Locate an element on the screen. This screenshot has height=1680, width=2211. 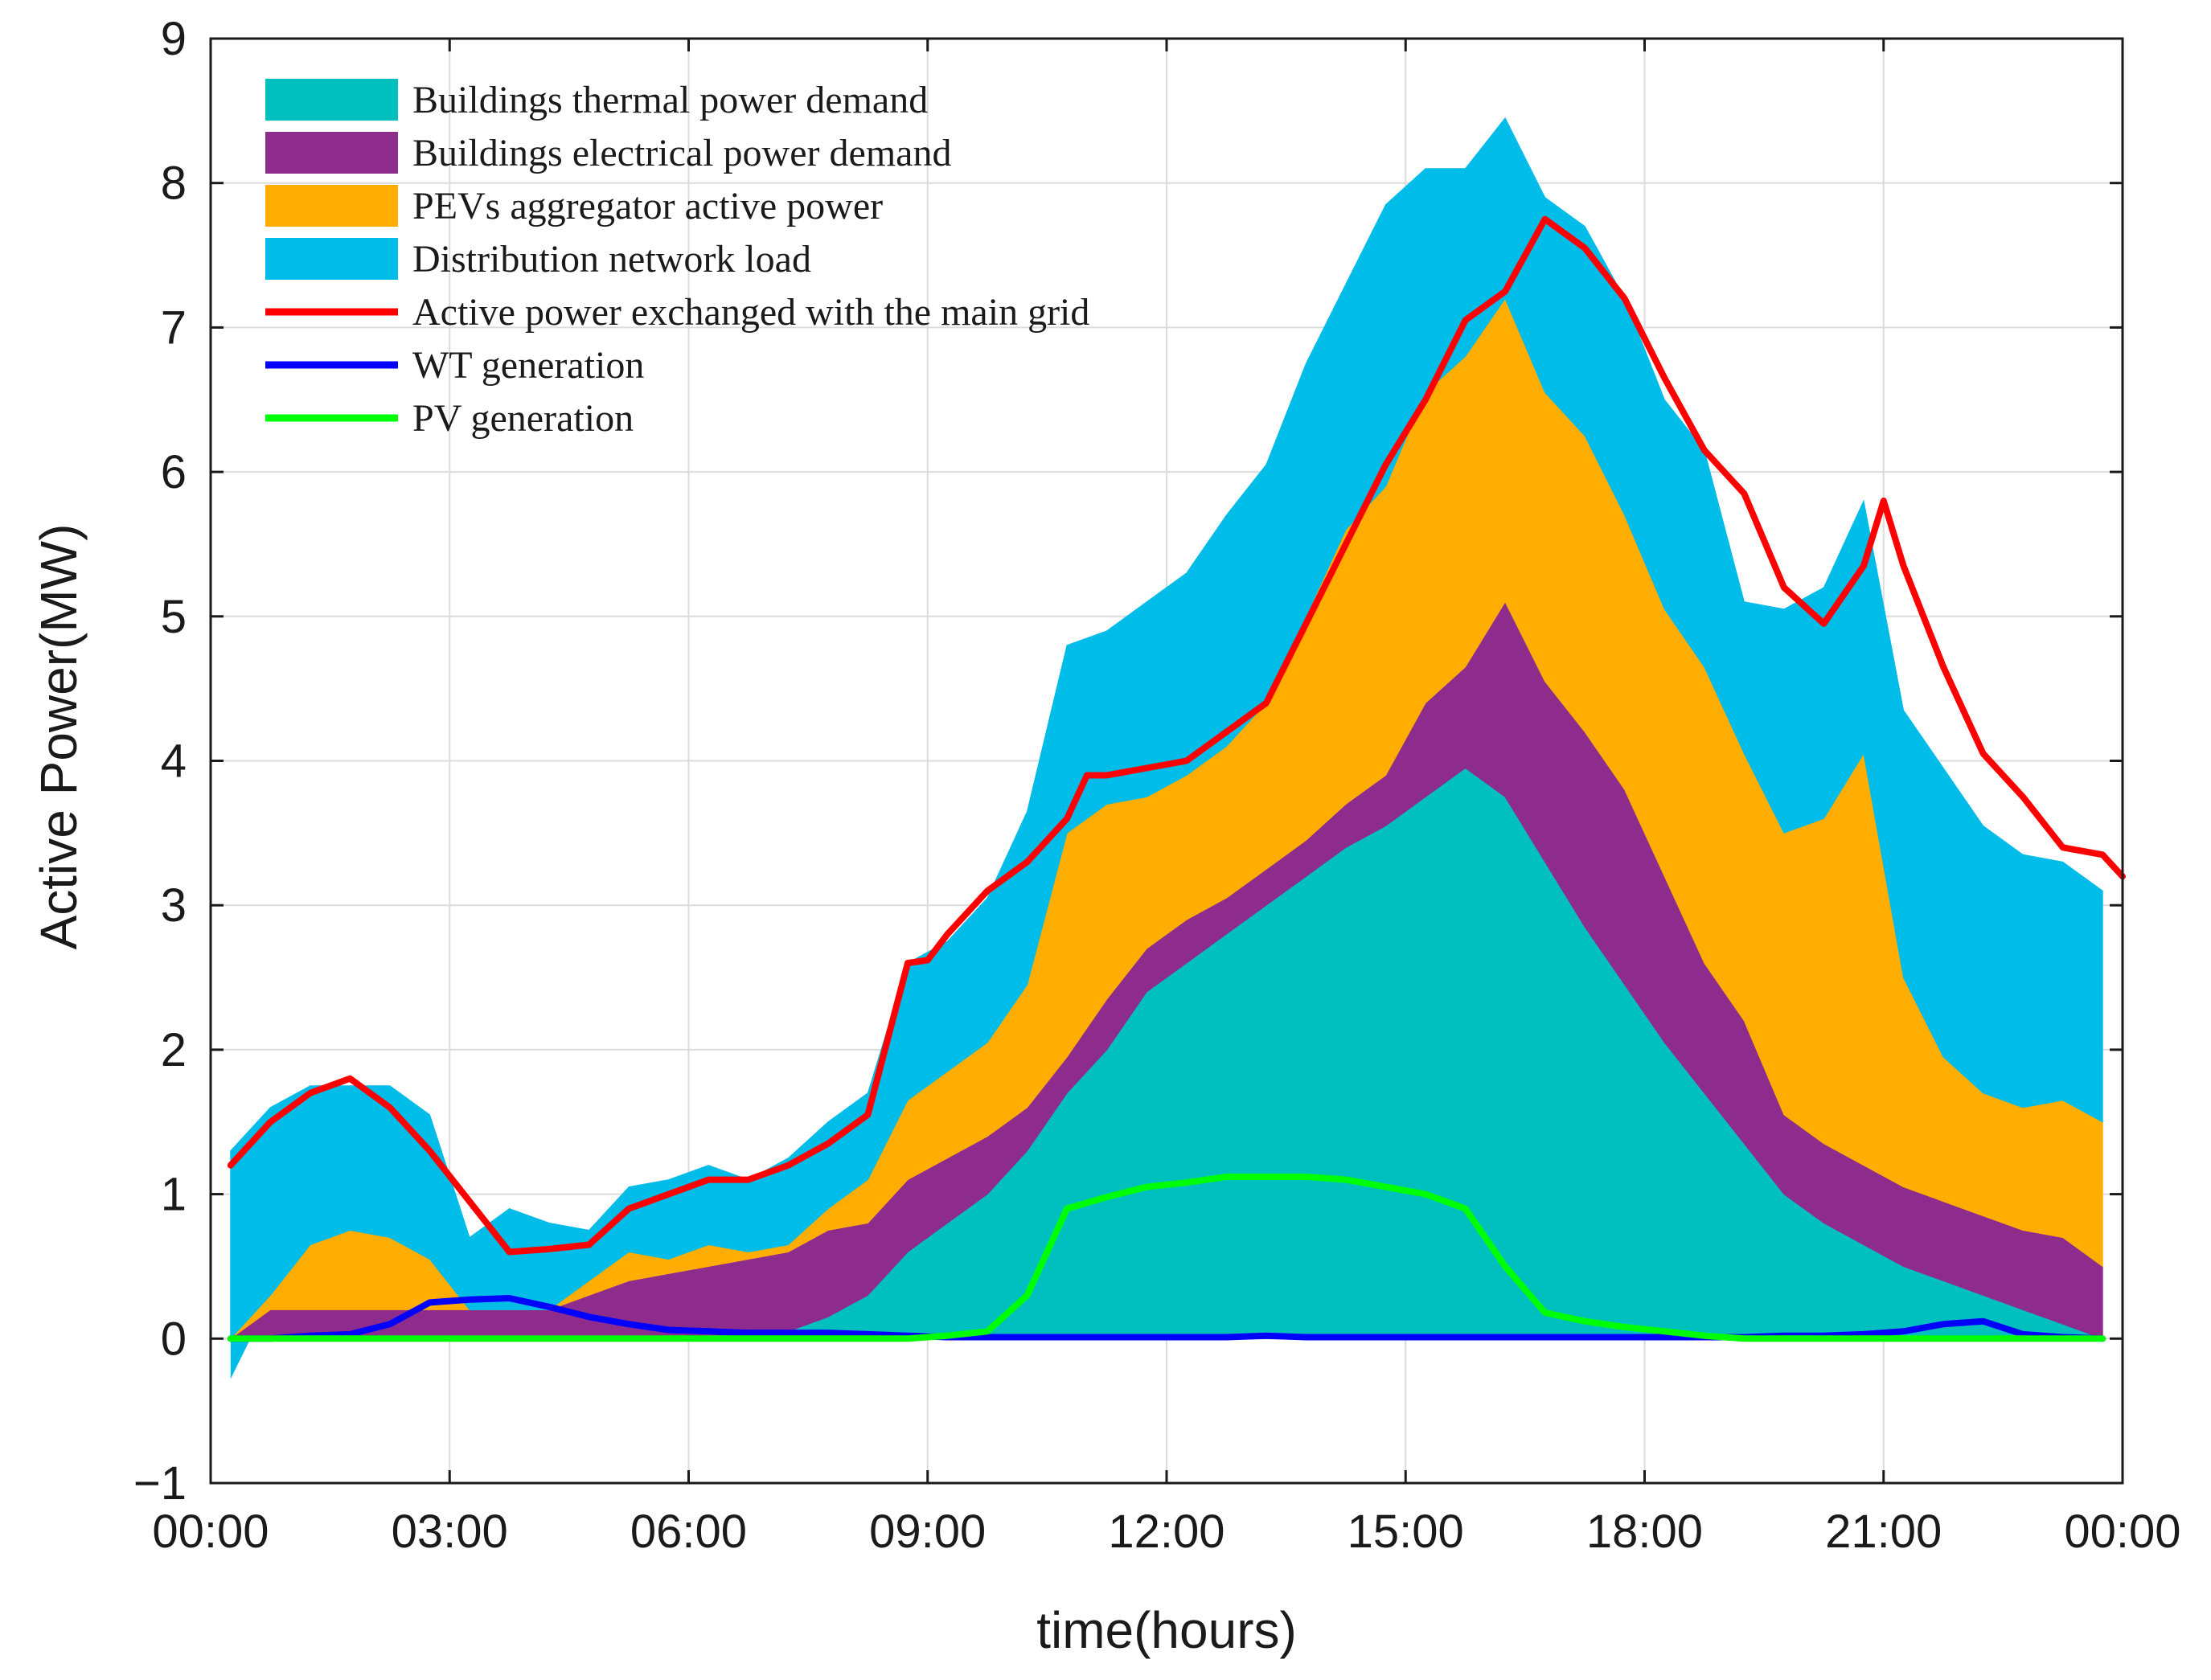
y-tick-label: 6 is located at coordinates (174, 472).